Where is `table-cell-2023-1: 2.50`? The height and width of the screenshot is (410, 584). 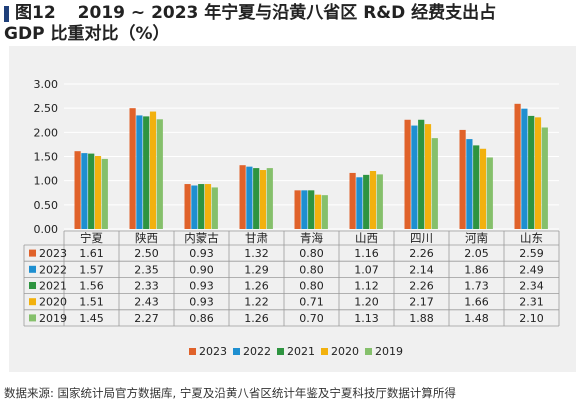 table-cell-2023-1: 2.50 is located at coordinates (146, 253).